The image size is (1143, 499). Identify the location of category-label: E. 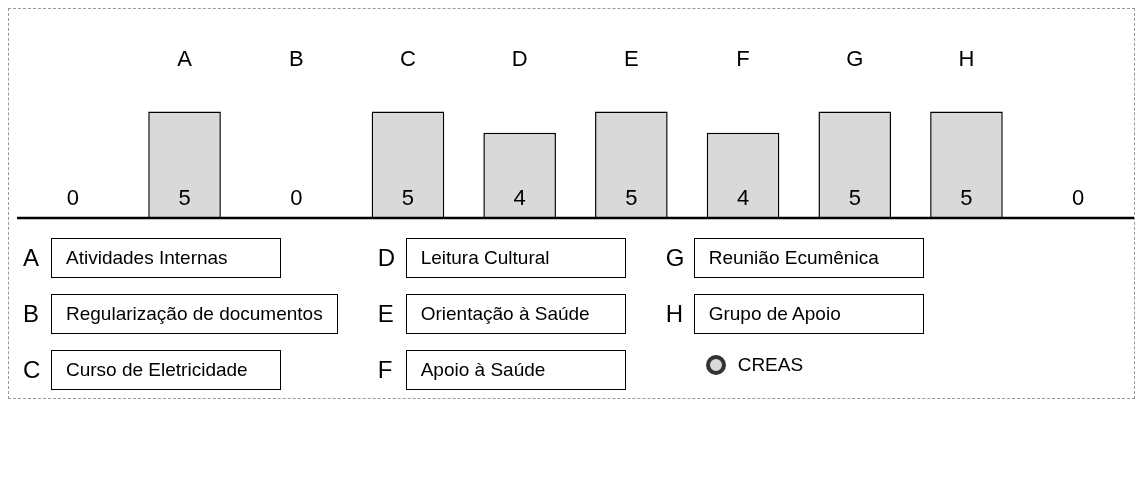
(385, 313).